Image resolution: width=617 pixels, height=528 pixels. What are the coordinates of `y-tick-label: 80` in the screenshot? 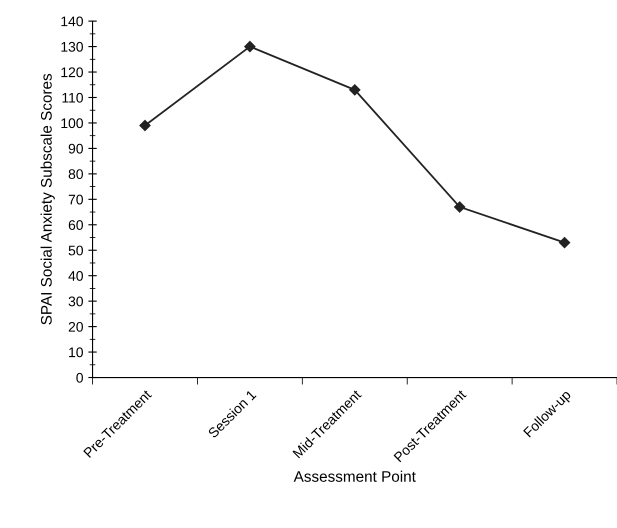 It's located at (75, 174).